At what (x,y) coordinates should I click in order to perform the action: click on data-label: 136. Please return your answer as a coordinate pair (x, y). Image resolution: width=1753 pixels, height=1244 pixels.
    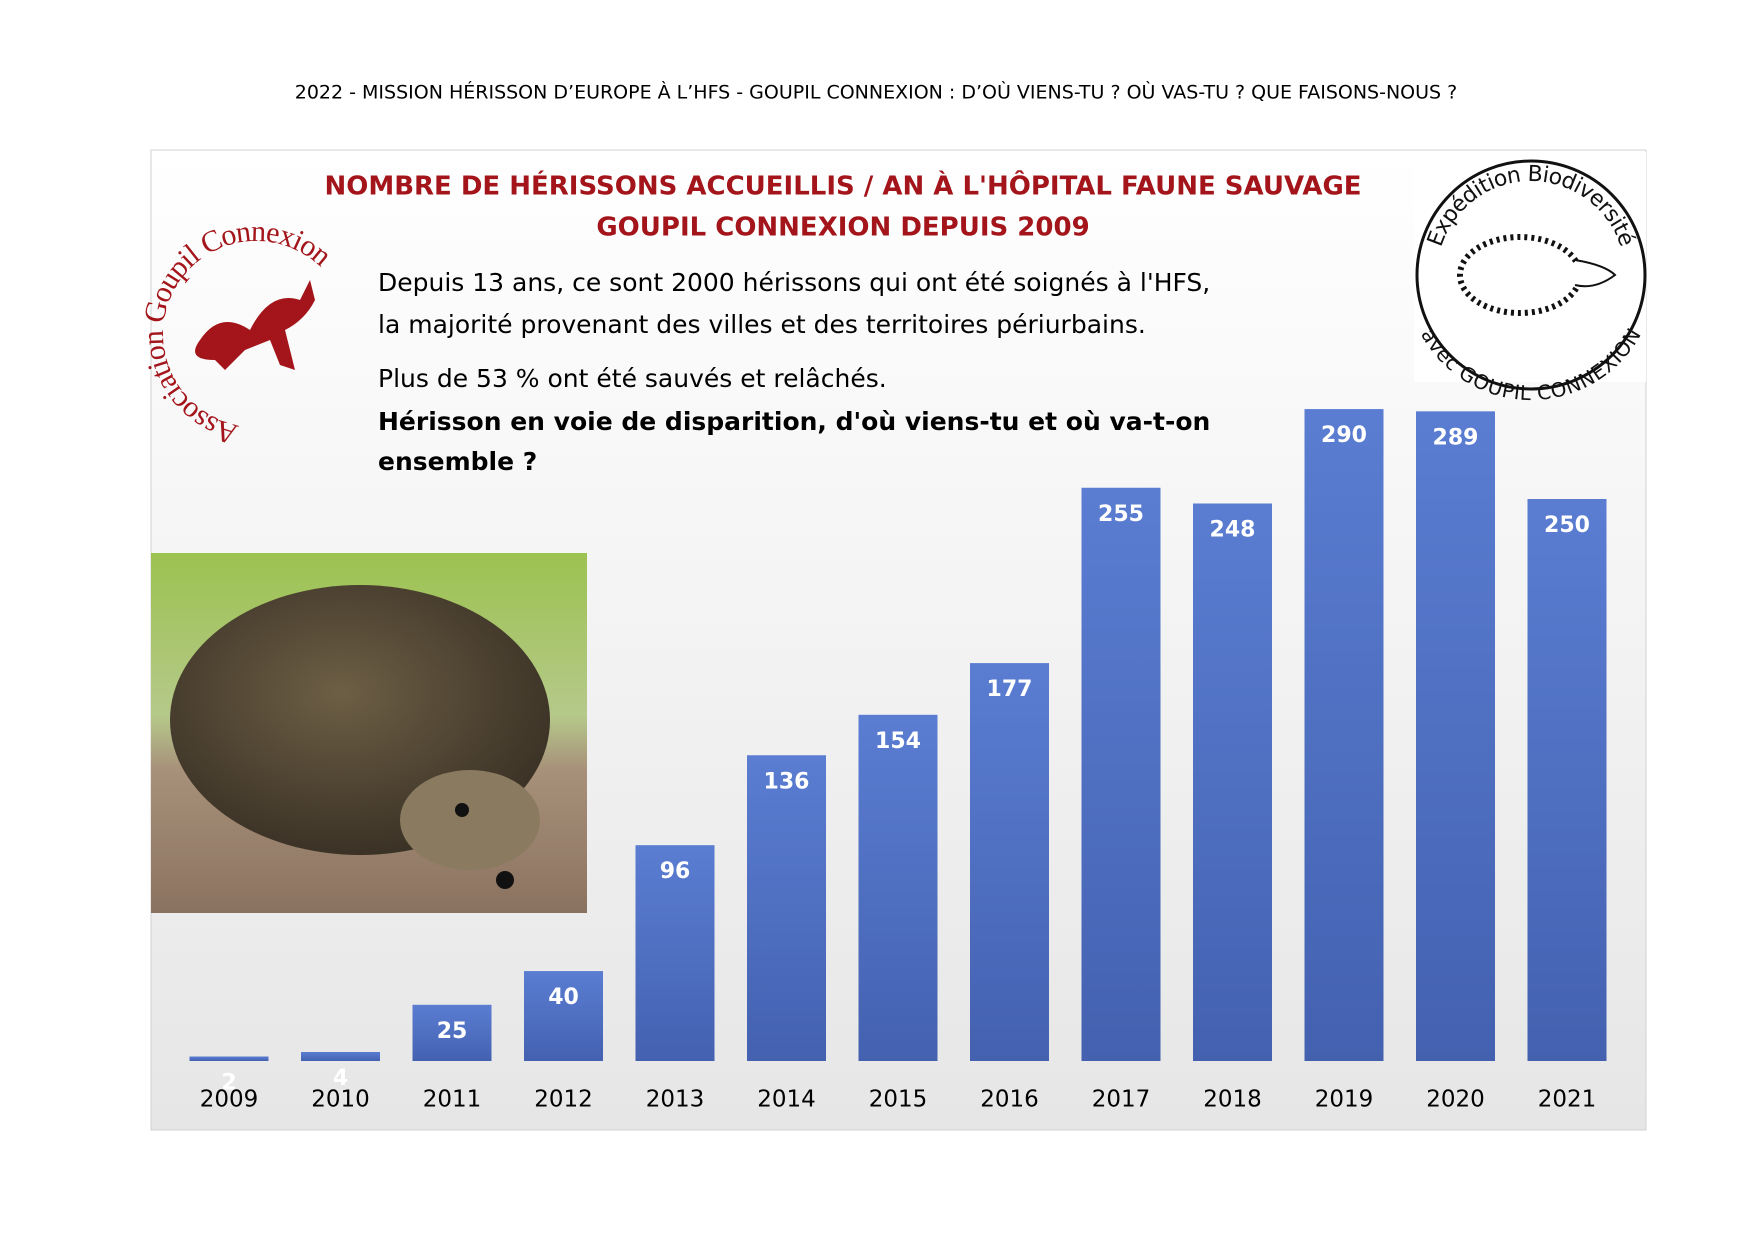
    Looking at the image, I should click on (787, 781).